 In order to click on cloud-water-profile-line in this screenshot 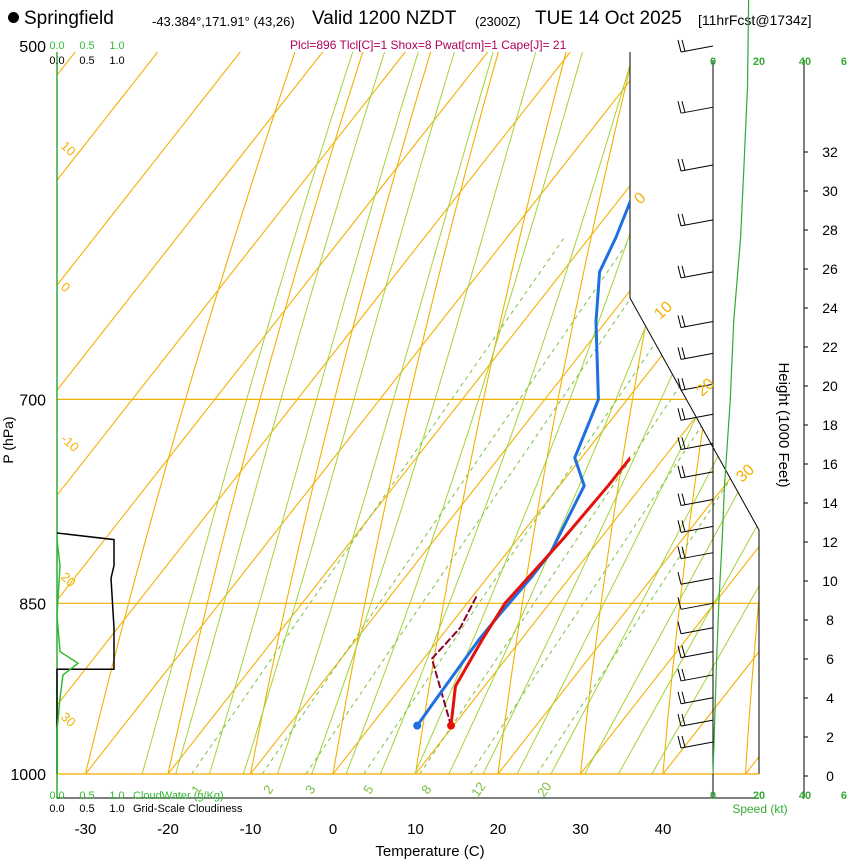, I will do `click(68, 656)`.